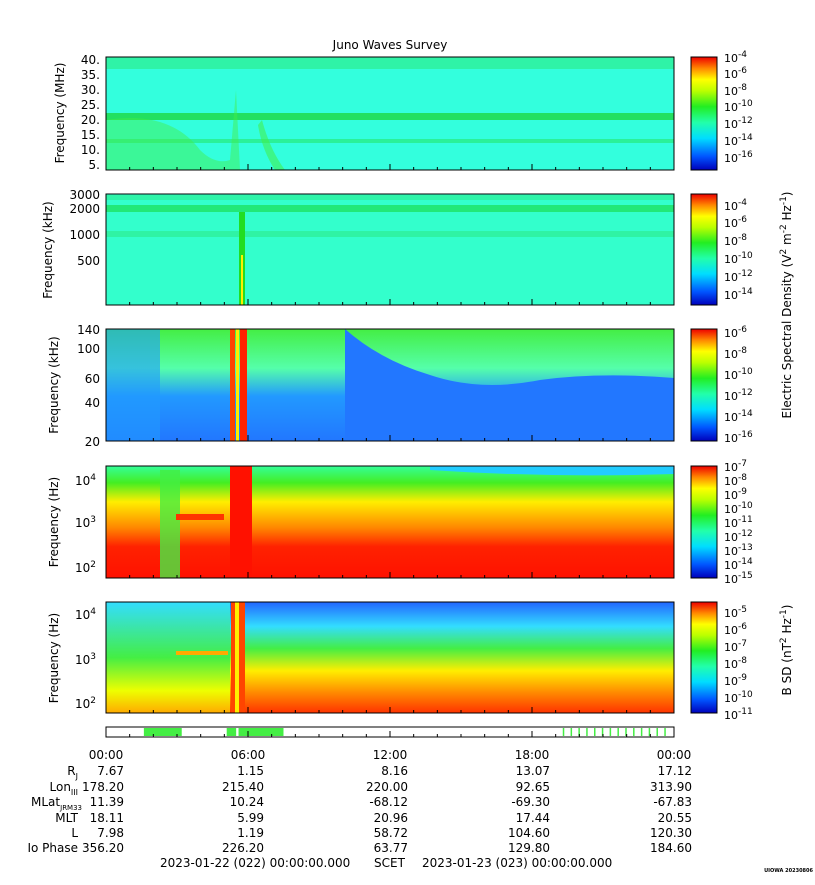 The height and width of the screenshot is (885, 815). Describe the element at coordinates (704, 522) in the screenshot. I see `panel-4-colorbar` at that location.